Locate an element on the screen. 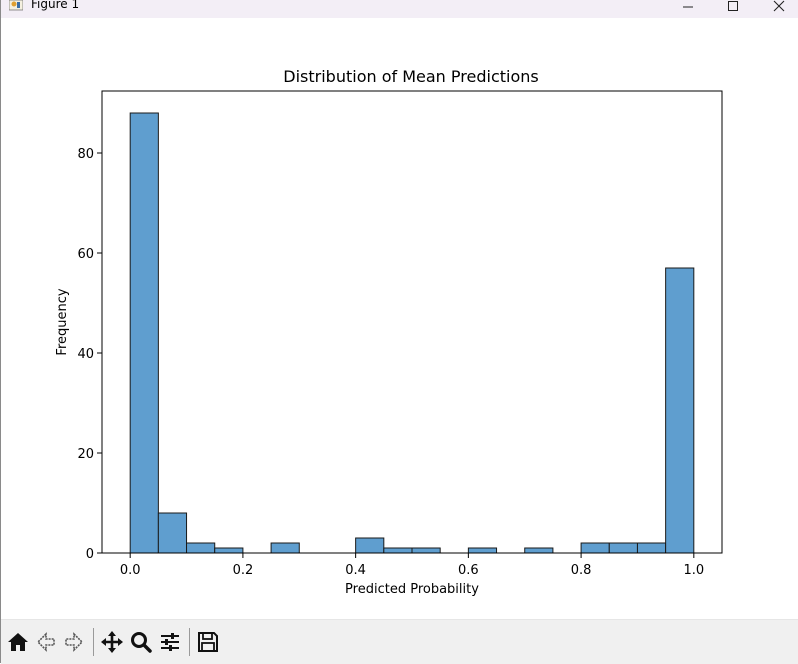 Image resolution: width=798 pixels, height=664 pixels. minimize-button is located at coordinates (688, 8).